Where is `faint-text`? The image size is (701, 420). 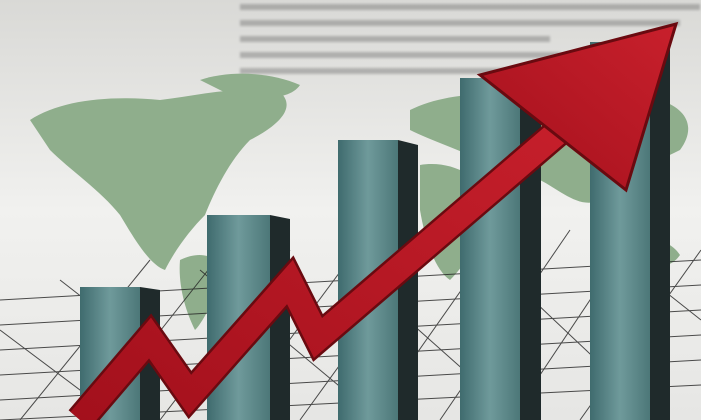 faint-text is located at coordinates (470, 39).